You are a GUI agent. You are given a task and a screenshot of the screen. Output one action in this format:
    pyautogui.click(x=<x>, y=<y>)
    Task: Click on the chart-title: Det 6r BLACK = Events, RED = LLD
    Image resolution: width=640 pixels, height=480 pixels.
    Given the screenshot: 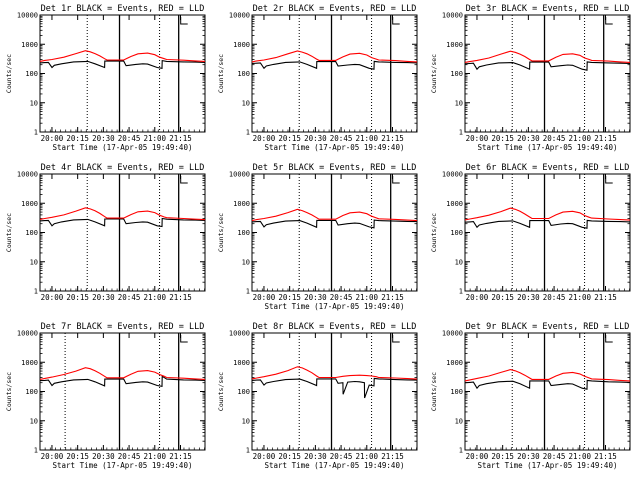 What is the action you would take?
    pyautogui.click(x=548, y=168)
    